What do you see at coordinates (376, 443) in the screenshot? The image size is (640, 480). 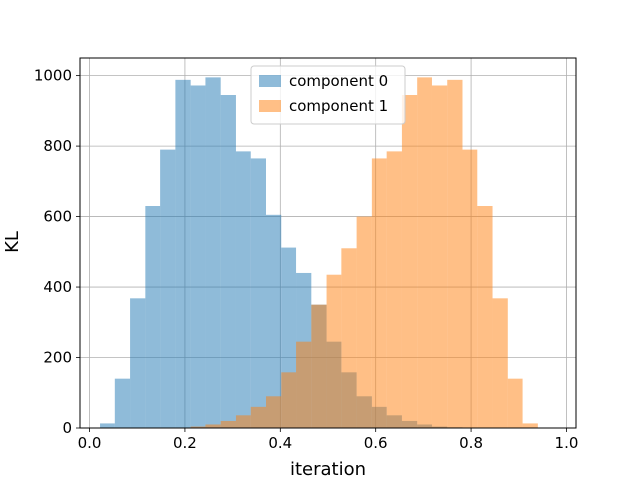 I see `x-tick-label: 0.6` at bounding box center [376, 443].